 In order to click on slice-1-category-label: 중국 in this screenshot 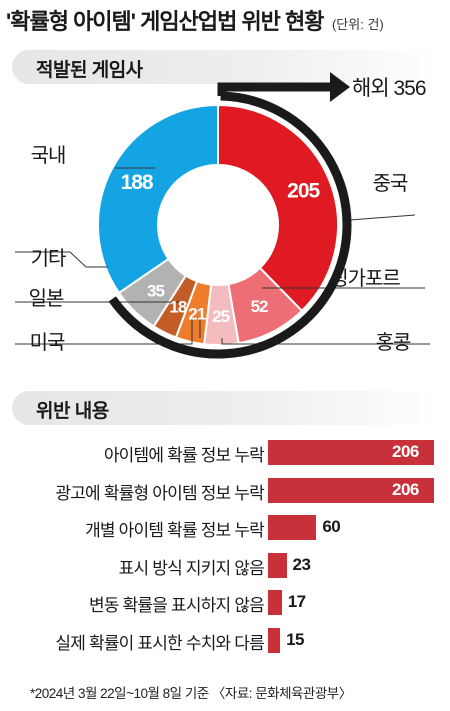, I will do `click(390, 184)`.